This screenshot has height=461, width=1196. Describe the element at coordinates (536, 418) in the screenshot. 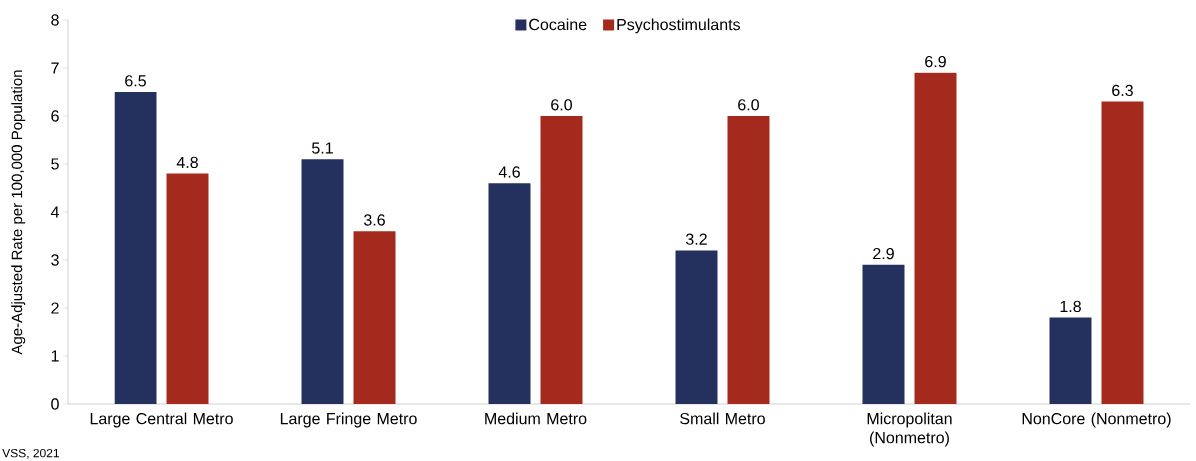

I see `x-tick-label: Medium Metro` at that location.